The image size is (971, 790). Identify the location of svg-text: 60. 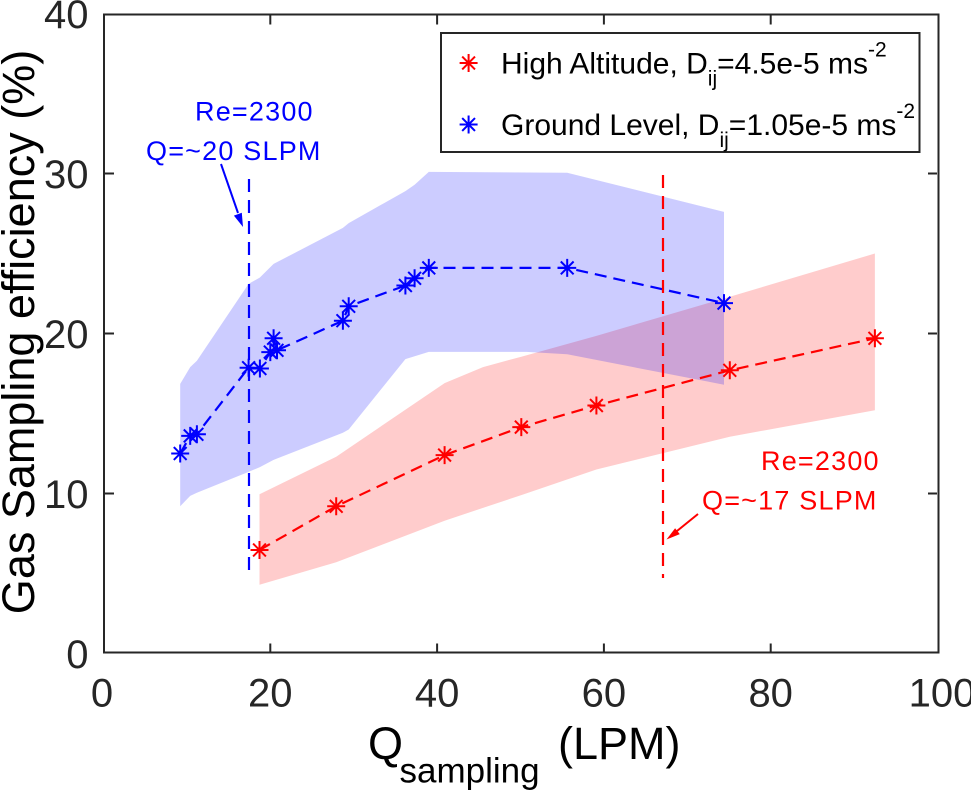
(604, 694).